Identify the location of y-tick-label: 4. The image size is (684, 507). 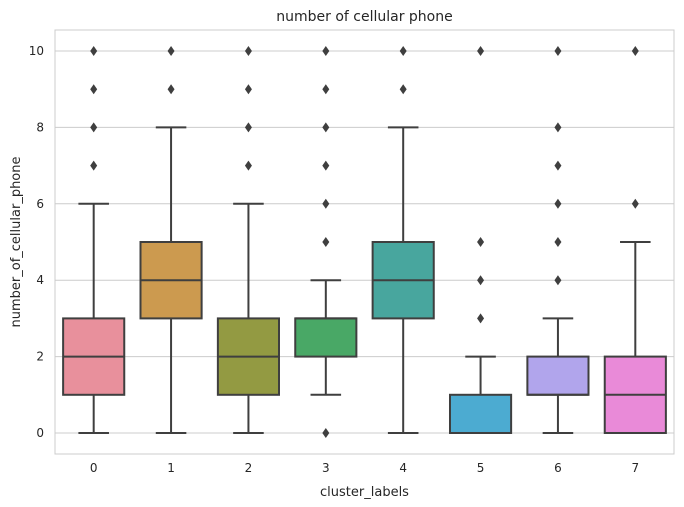
(40, 280).